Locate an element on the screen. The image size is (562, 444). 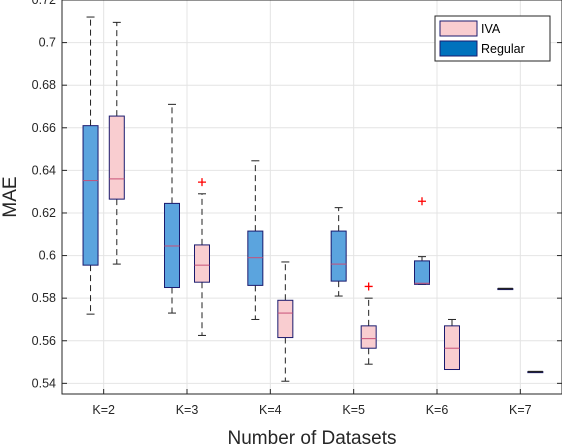
legend-label-iva: IVA is located at coordinates (491, 29).